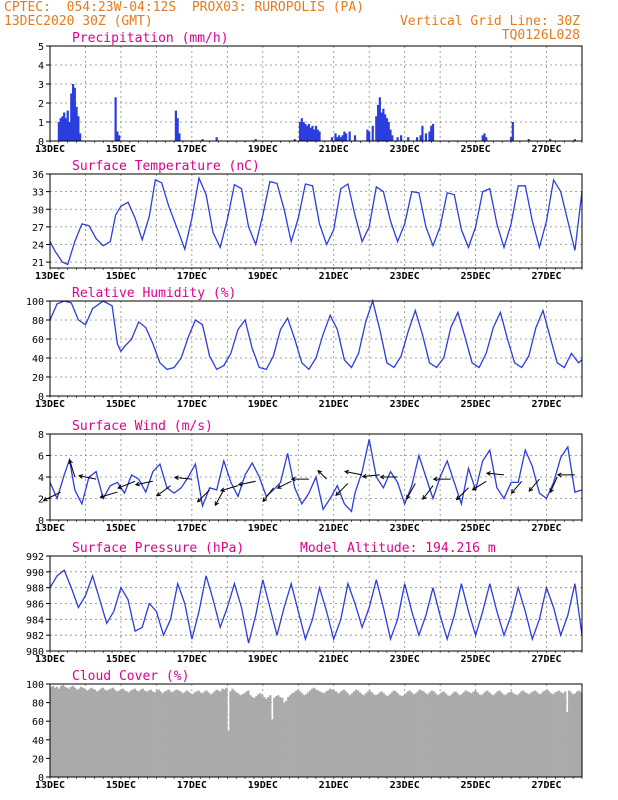 The height and width of the screenshot is (800, 618). I want to click on panel-4-xtick-label: 15DEC, so click(121, 659).